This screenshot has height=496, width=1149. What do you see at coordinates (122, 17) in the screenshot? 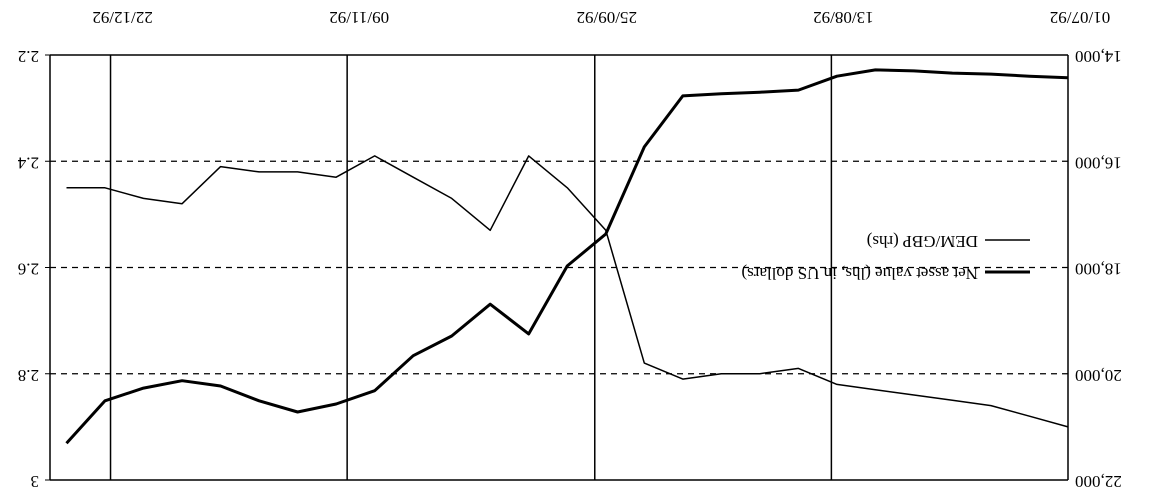
I see `x-tick-label: 22/12/92` at bounding box center [122, 17].